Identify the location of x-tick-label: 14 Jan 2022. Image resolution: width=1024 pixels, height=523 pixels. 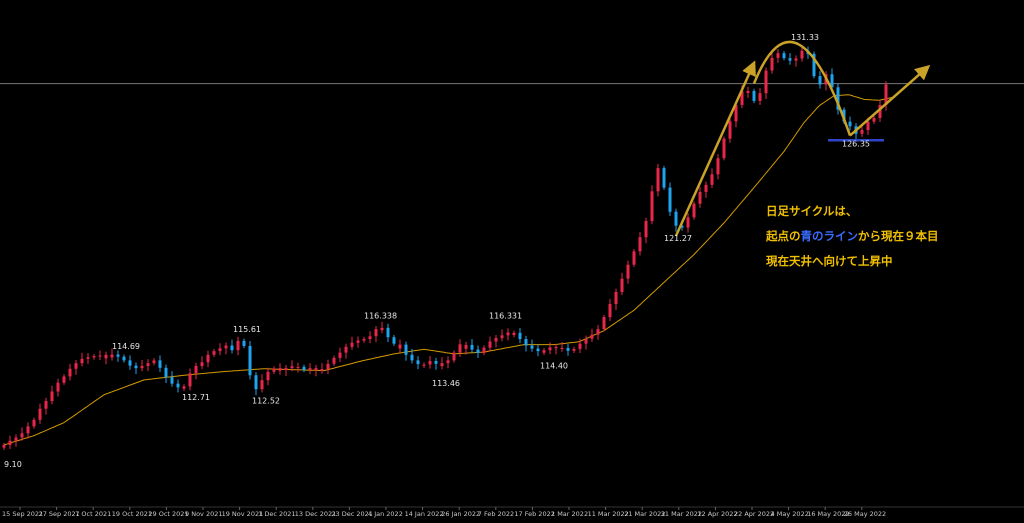
(424, 514).